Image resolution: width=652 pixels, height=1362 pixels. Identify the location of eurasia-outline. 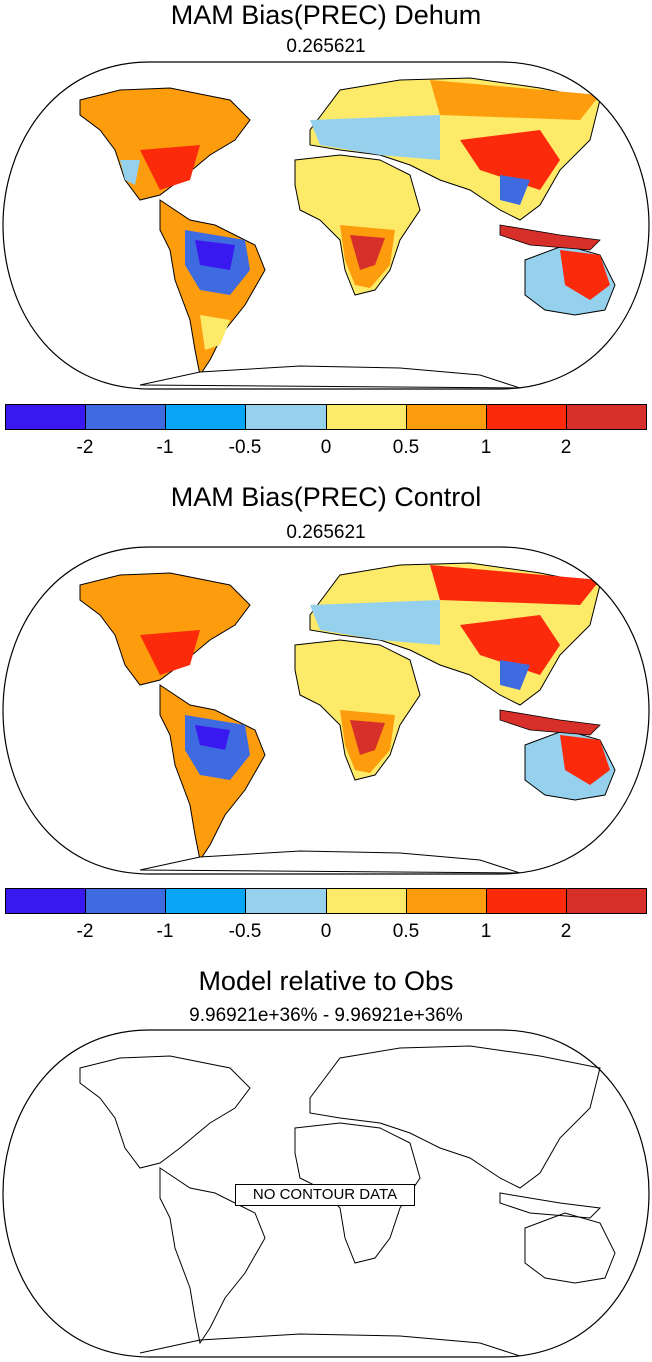
(455, 1117).